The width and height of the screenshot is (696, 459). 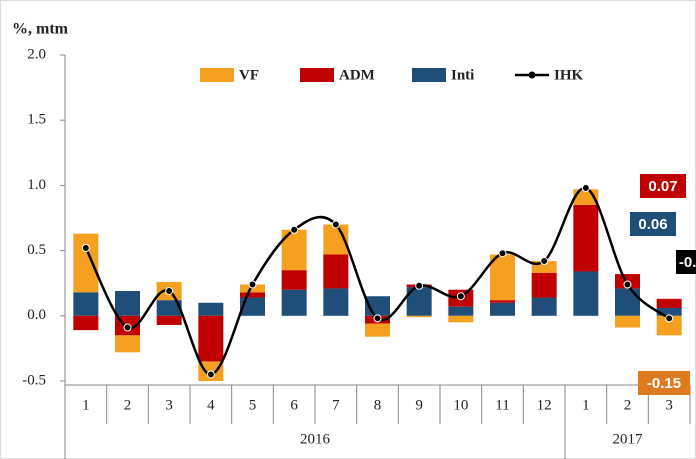 I want to click on y-tick-label: 1.0, so click(x=36, y=185).